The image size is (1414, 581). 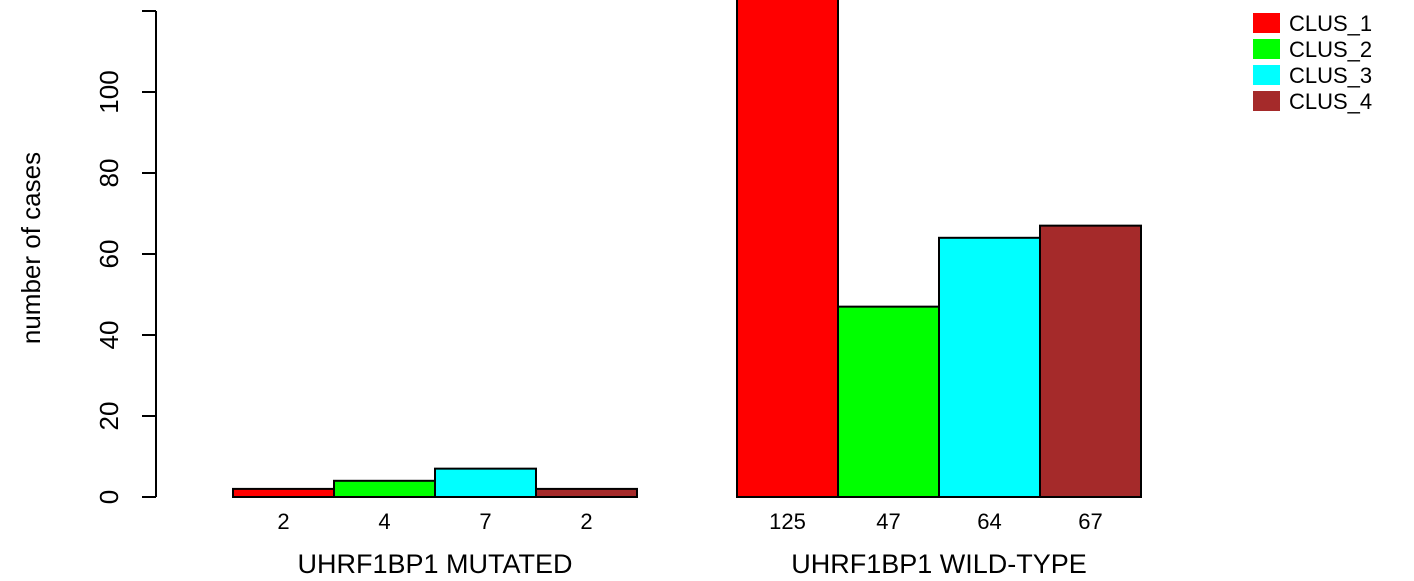 I want to click on group-label: UHRF1BP1 WILD-TYPE, so click(x=939, y=564).